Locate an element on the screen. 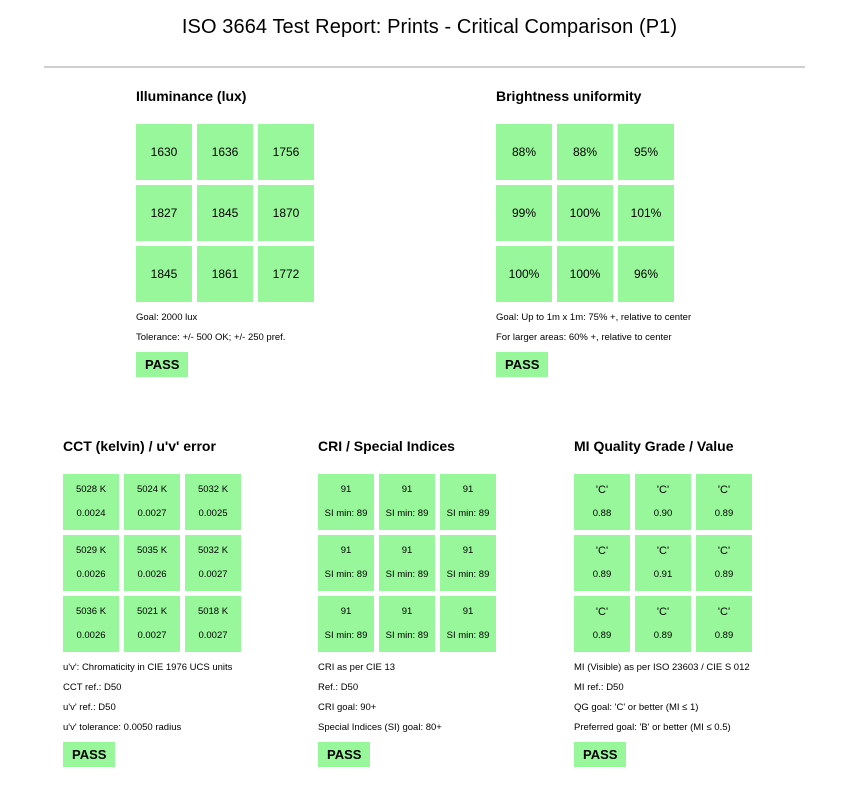 This screenshot has height=796, width=859. illuminance-cell: 1756 is located at coordinates (286, 152).